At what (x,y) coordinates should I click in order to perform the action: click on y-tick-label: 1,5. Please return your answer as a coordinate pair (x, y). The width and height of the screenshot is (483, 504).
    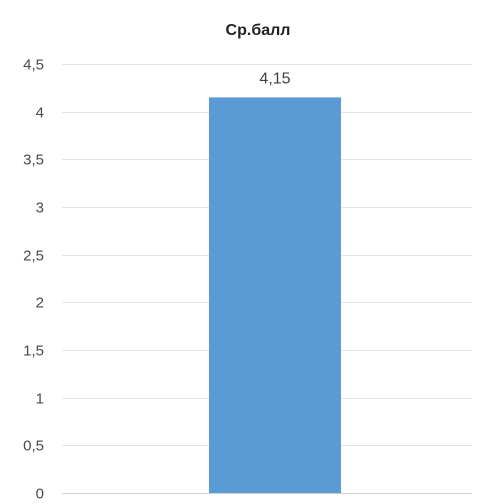
    Looking at the image, I should click on (33, 351).